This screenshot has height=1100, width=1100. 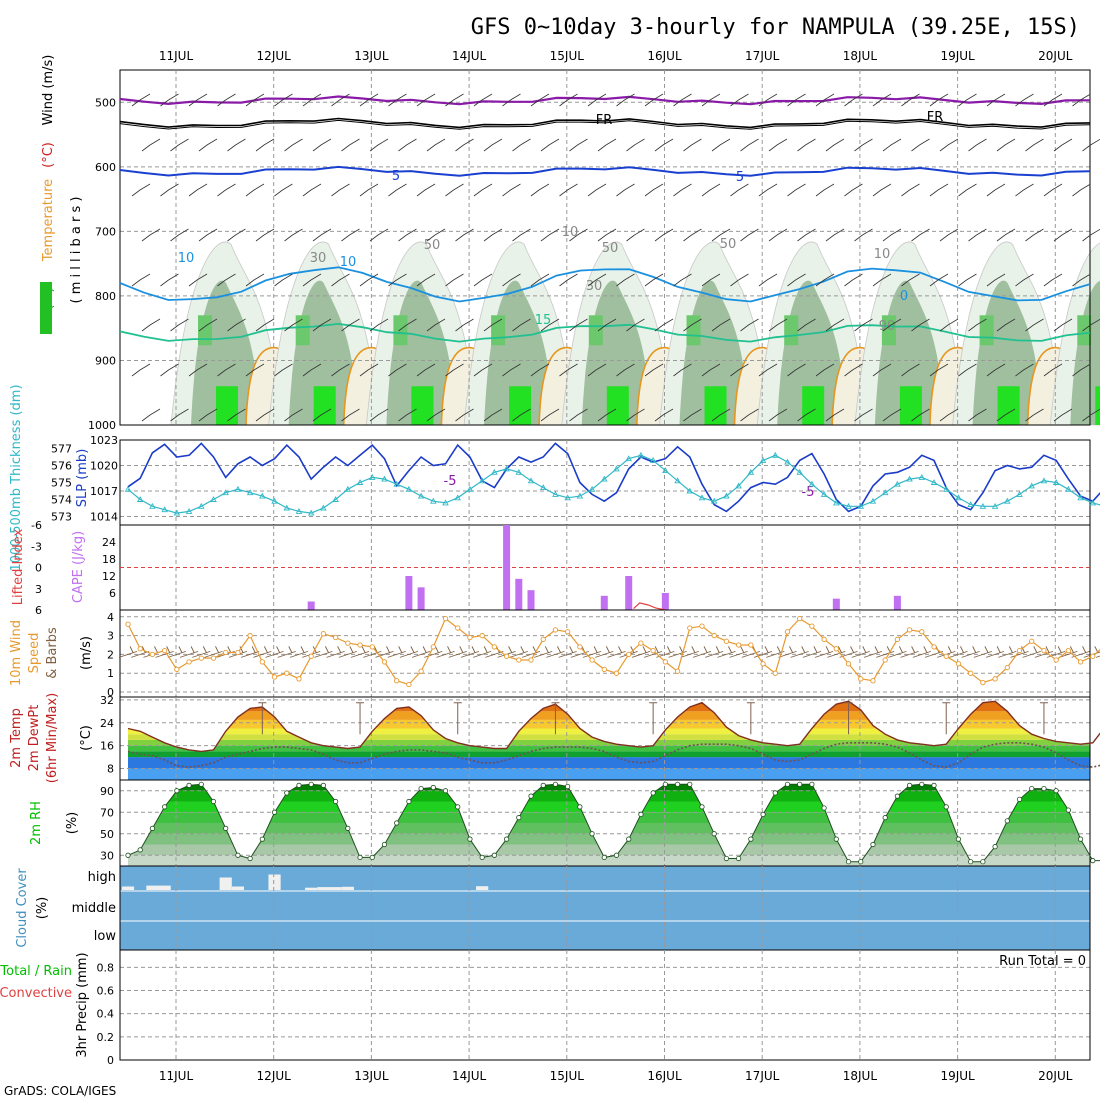 I want to click on rh-tick: 50, so click(x=107, y=834).